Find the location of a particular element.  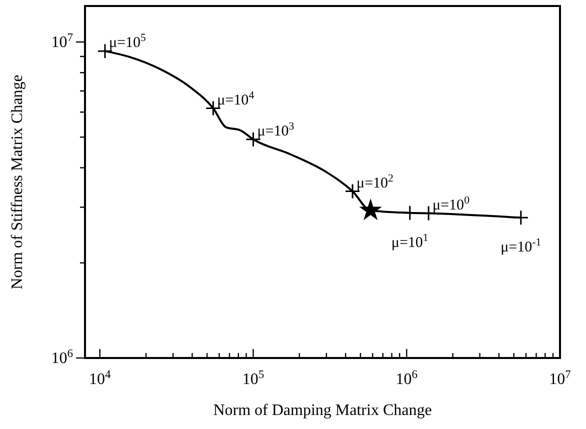

annotation: μ=10$^{5}$ is located at coordinates (127, 42).